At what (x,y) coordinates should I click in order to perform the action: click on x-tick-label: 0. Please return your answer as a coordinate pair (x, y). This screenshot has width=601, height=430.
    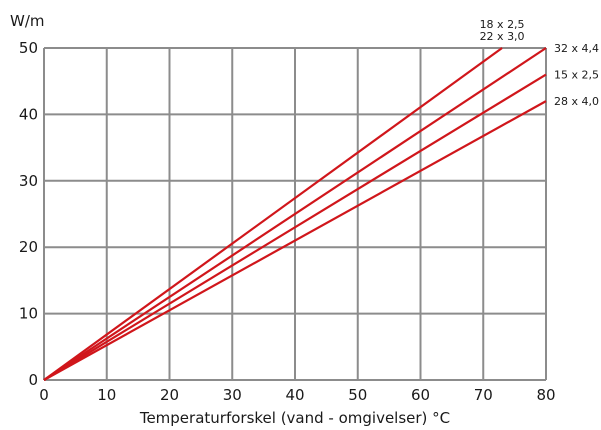
    Looking at the image, I should click on (44, 395).